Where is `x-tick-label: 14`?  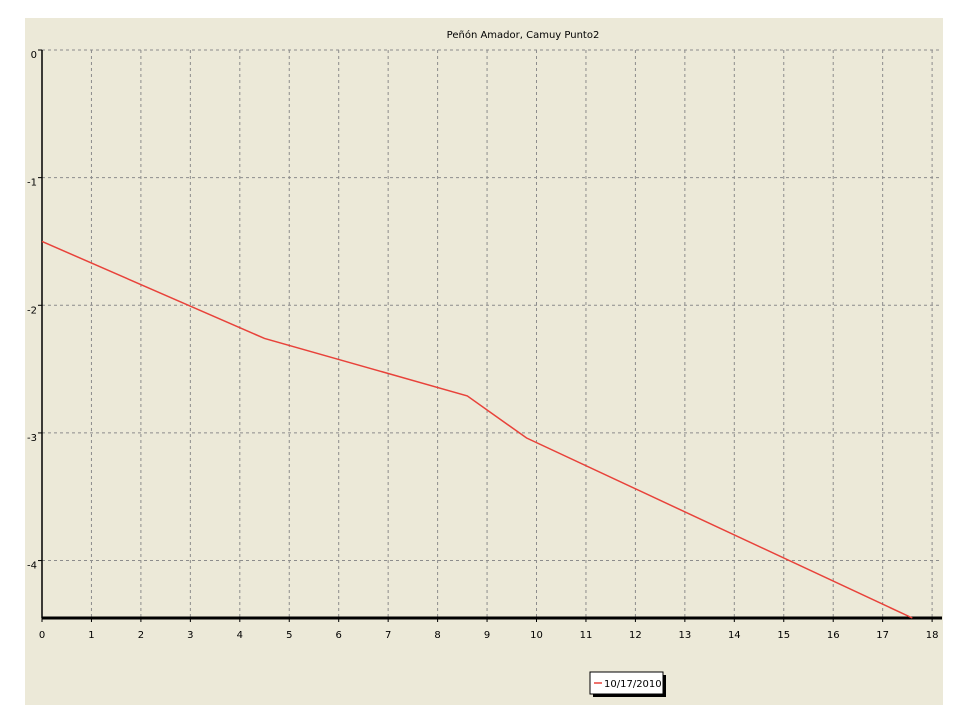 x-tick-label: 14 is located at coordinates (734, 635).